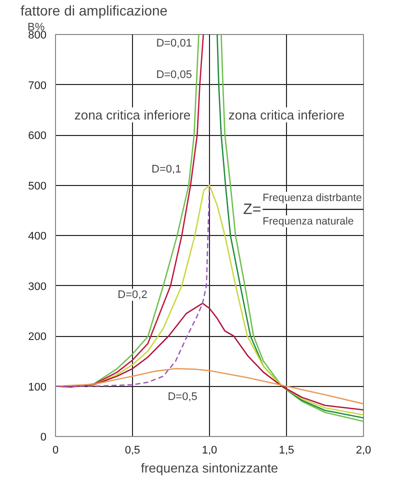 The image size is (418, 489). I want to click on y-tick-label: 200, so click(37, 337).